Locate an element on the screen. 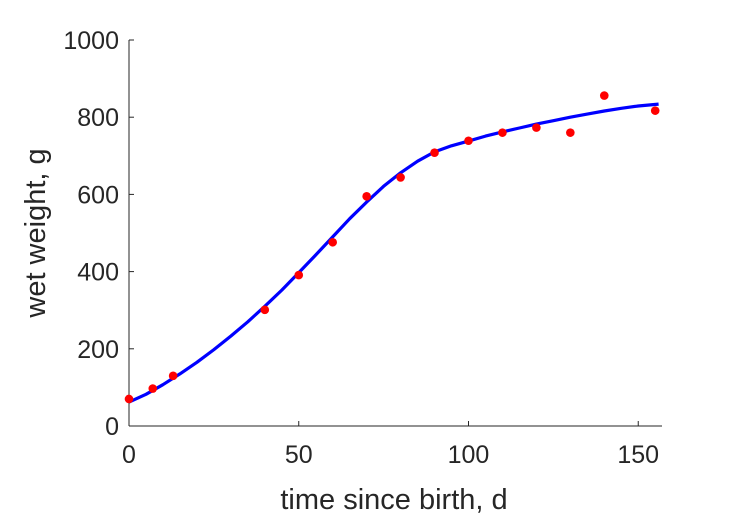  y-tick-label: 0 is located at coordinates (112, 427).